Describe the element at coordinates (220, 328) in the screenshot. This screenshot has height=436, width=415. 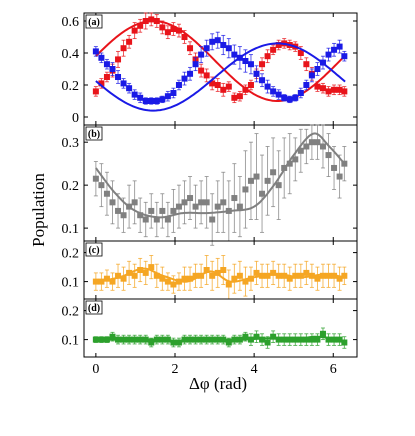
I see `panel-frame` at that location.